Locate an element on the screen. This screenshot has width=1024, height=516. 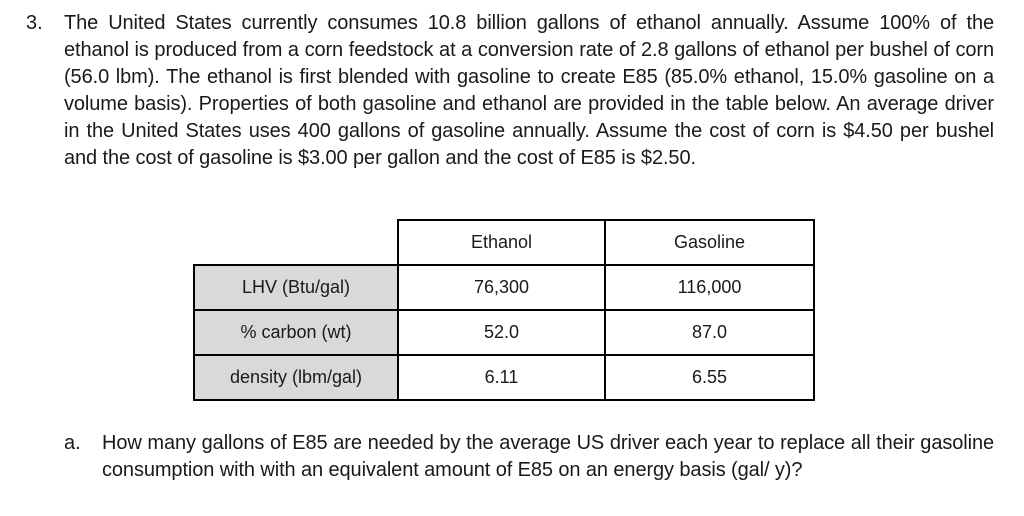
column-header-ethanol: Ethanol is located at coordinates (501, 242).